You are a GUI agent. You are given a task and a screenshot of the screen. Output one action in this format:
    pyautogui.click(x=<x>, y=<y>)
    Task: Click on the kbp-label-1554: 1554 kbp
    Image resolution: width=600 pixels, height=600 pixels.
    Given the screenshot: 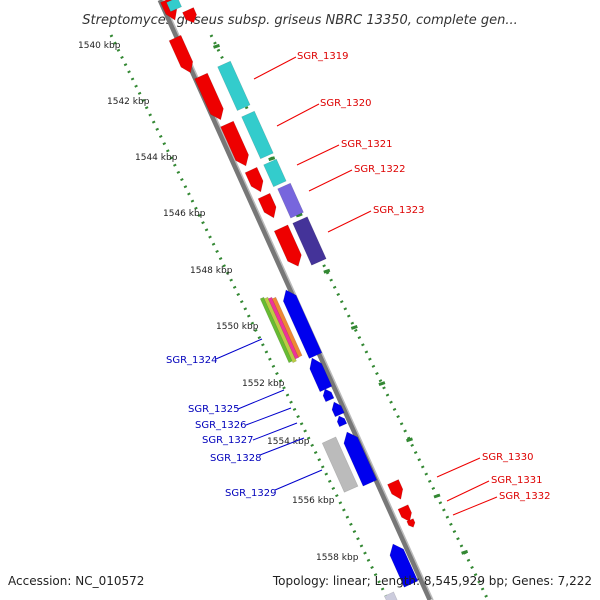 What is the action you would take?
    pyautogui.click(x=288, y=442)
    